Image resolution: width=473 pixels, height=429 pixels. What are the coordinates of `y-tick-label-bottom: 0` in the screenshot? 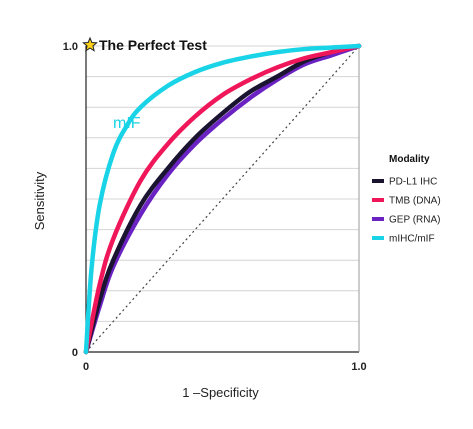 It's located at (75, 353).